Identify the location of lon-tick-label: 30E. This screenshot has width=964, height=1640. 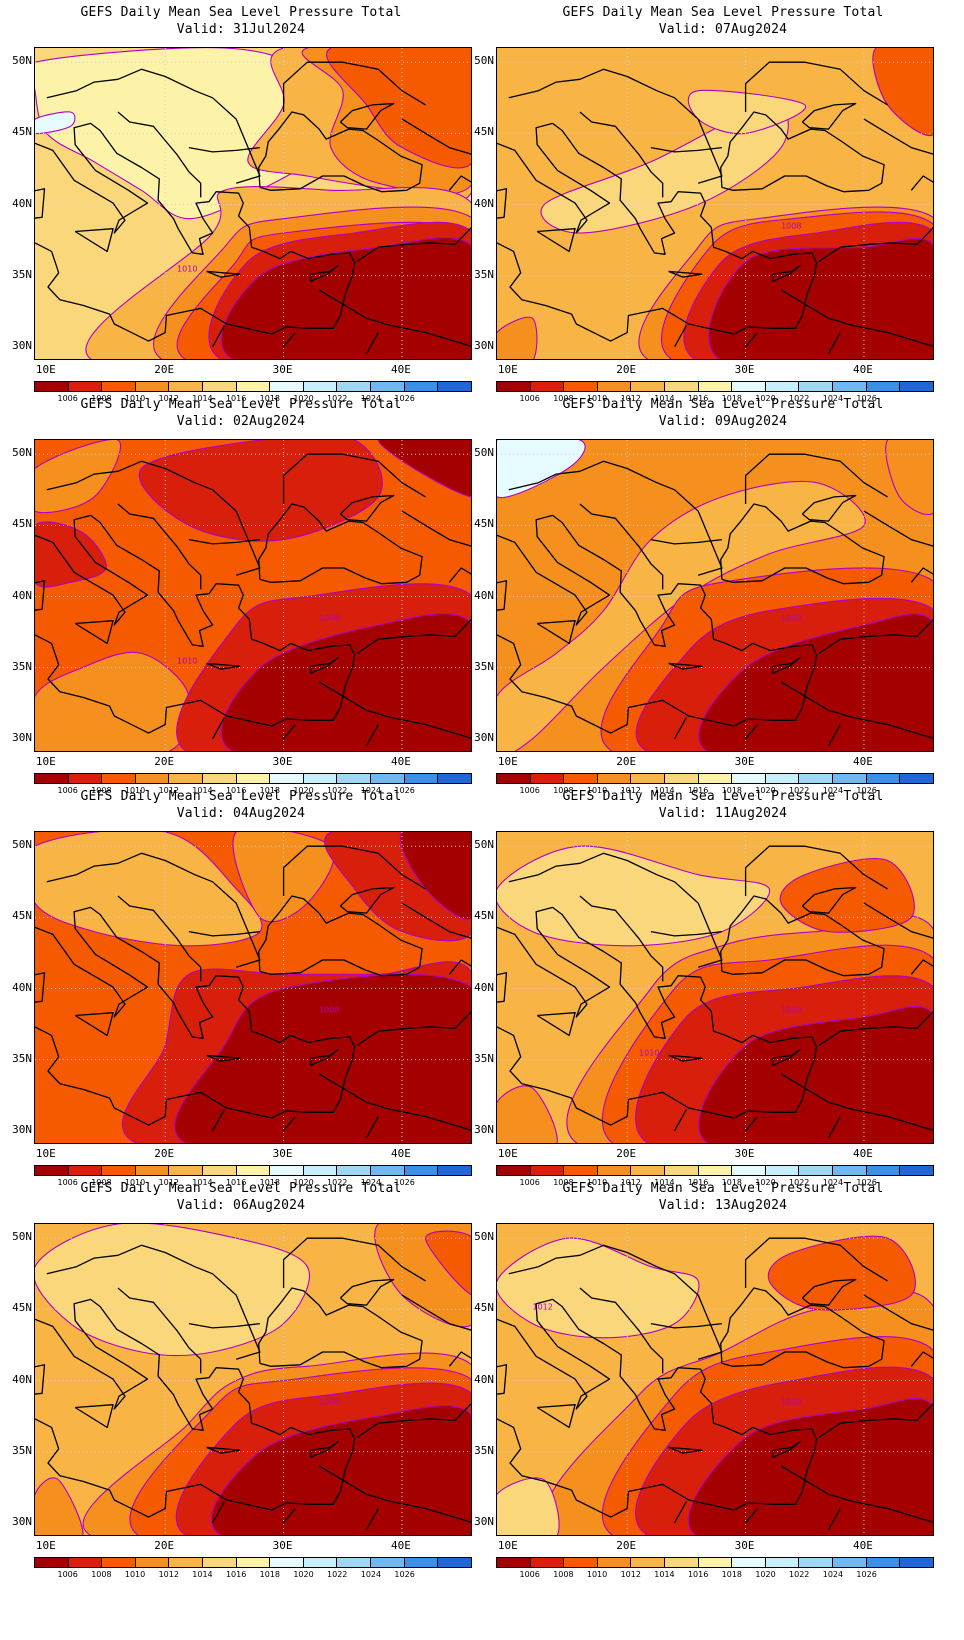
(282, 761).